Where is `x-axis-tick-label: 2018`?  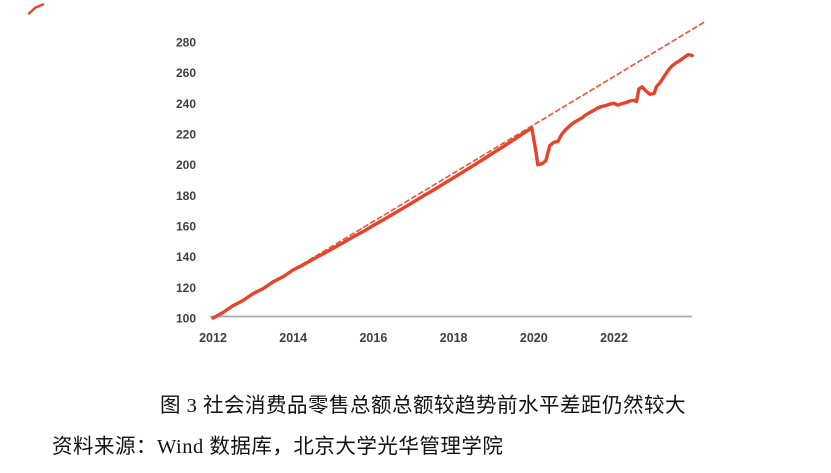 x-axis-tick-label: 2018 is located at coordinates (454, 338).